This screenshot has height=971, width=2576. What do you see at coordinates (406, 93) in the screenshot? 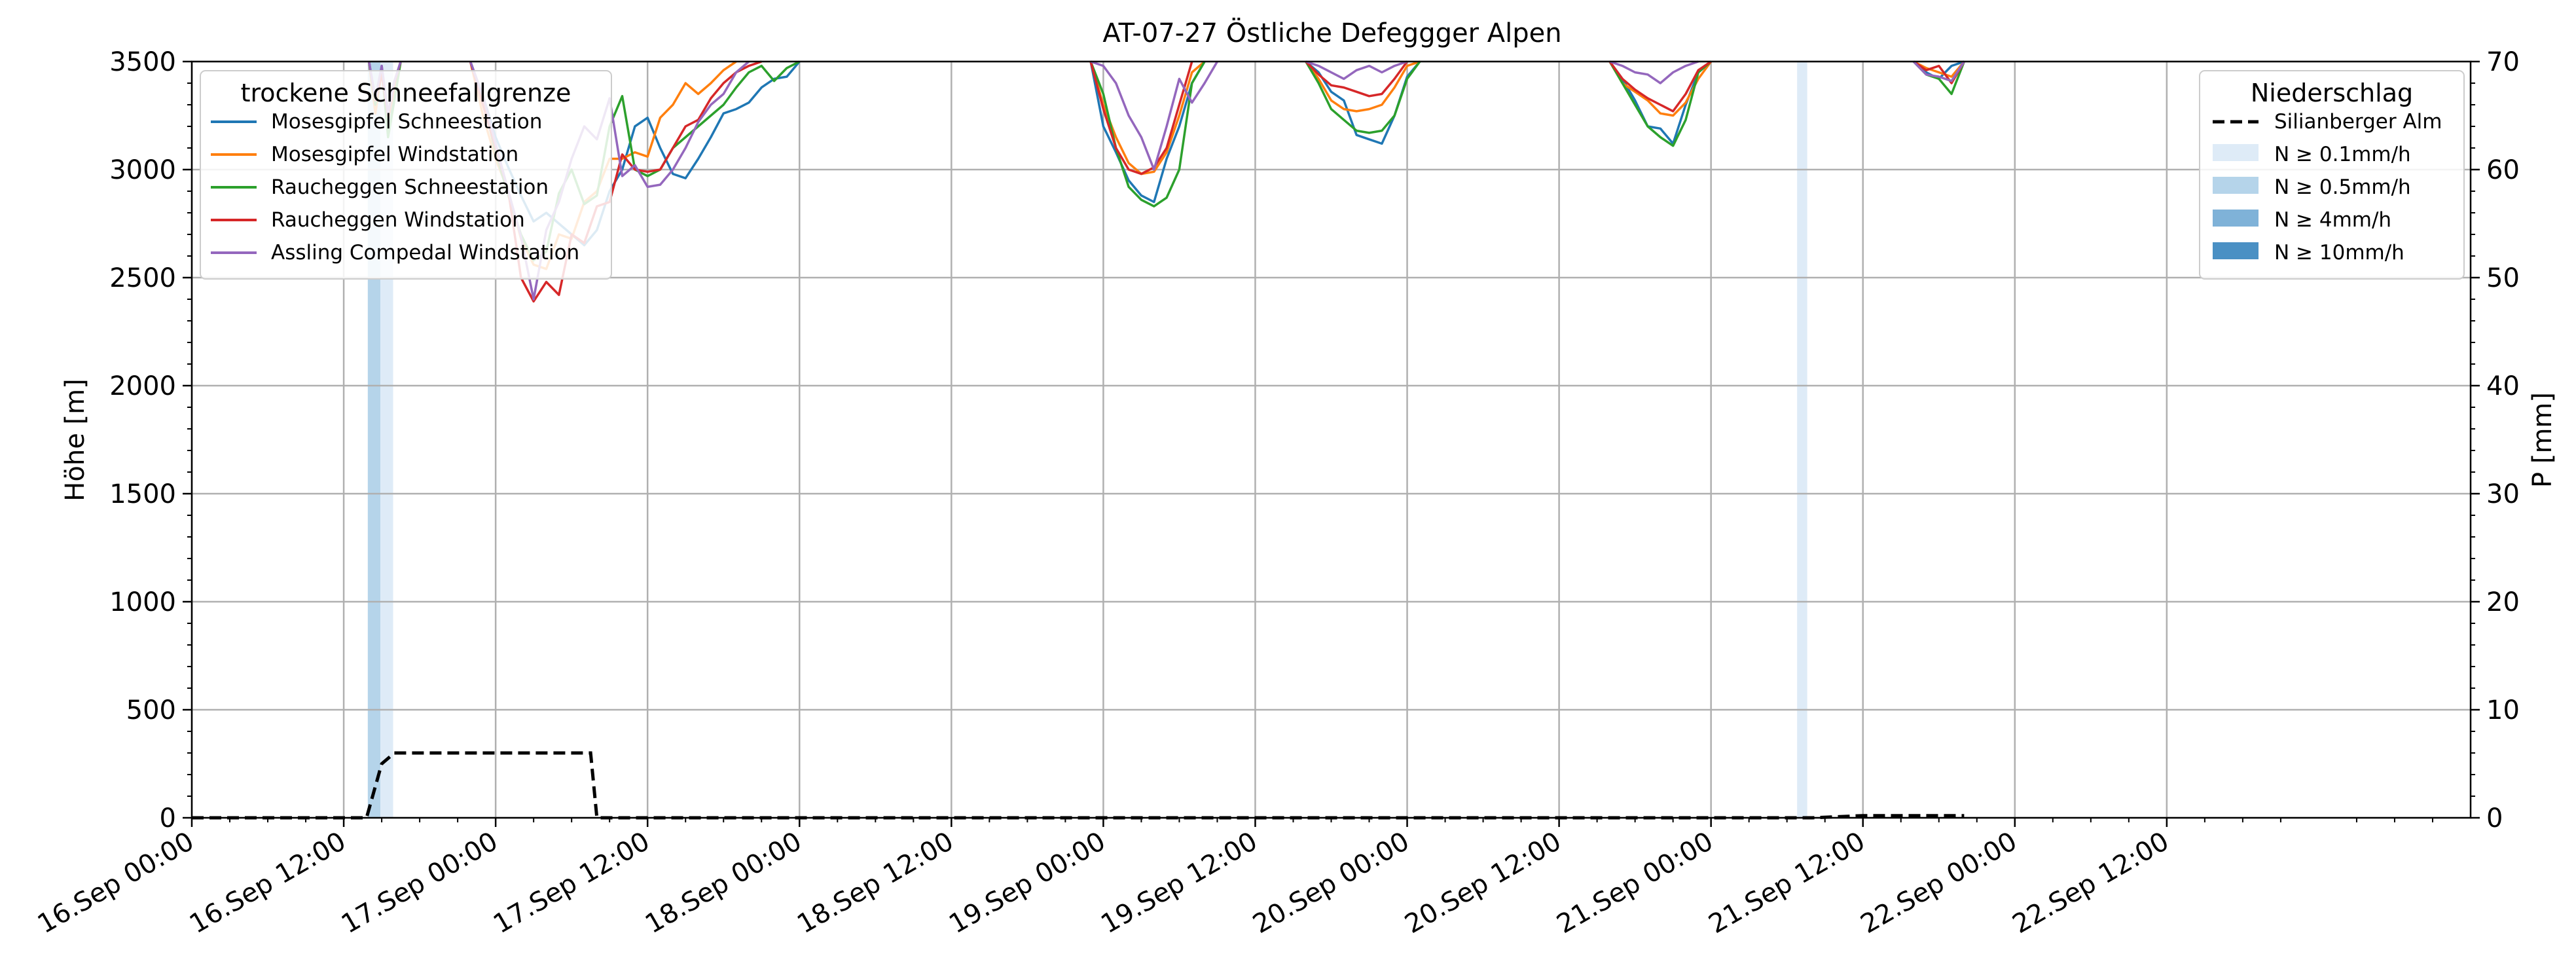
I see `legend-snowline-title: trockene Schneefallgrenze` at bounding box center [406, 93].